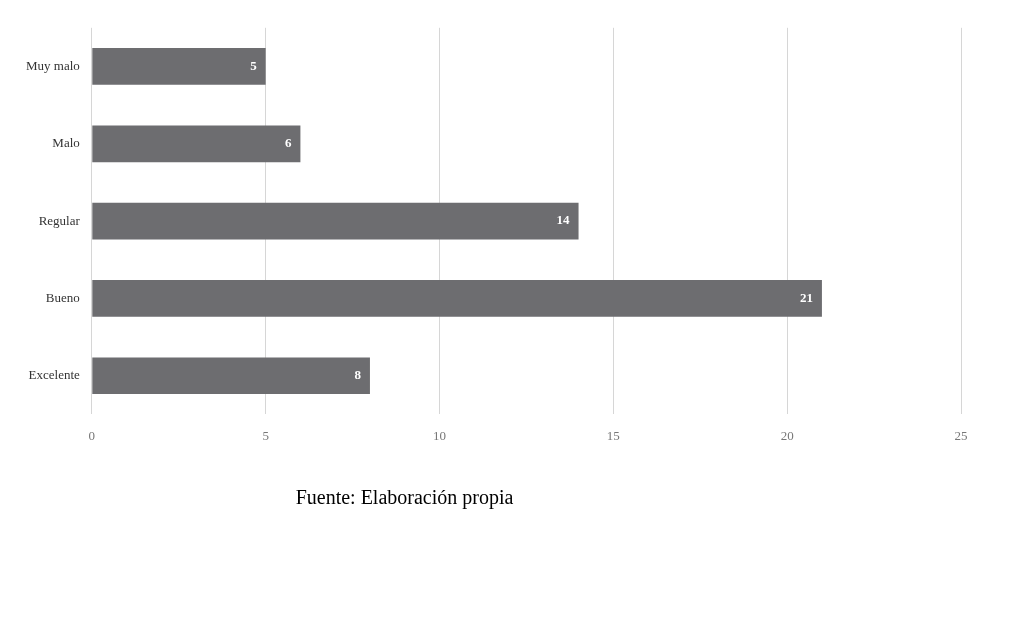  Describe the element at coordinates (54, 375) in the screenshot. I see `y-tick-label: Excelente` at that location.